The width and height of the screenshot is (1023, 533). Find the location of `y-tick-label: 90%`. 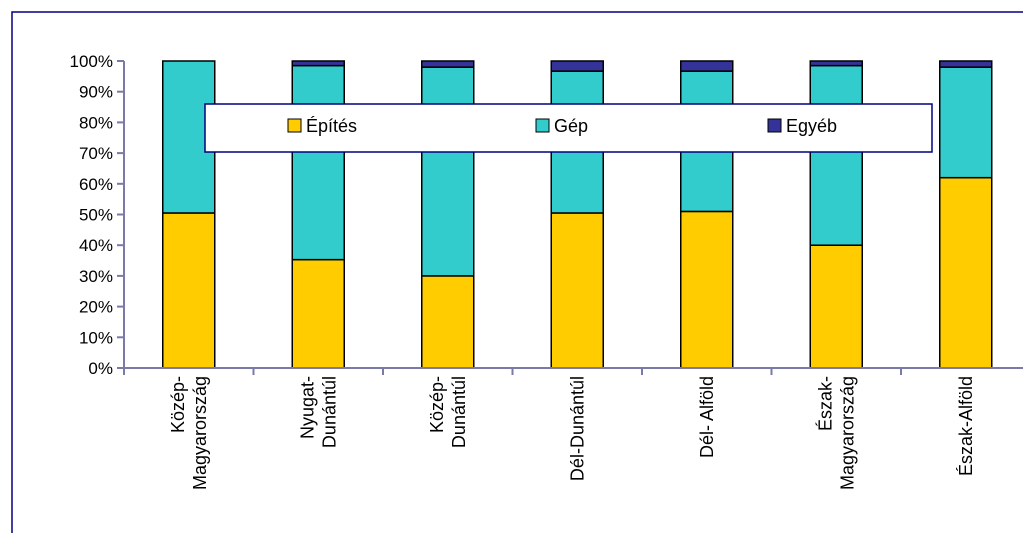

y-tick-label: 90% is located at coordinates (96, 92).